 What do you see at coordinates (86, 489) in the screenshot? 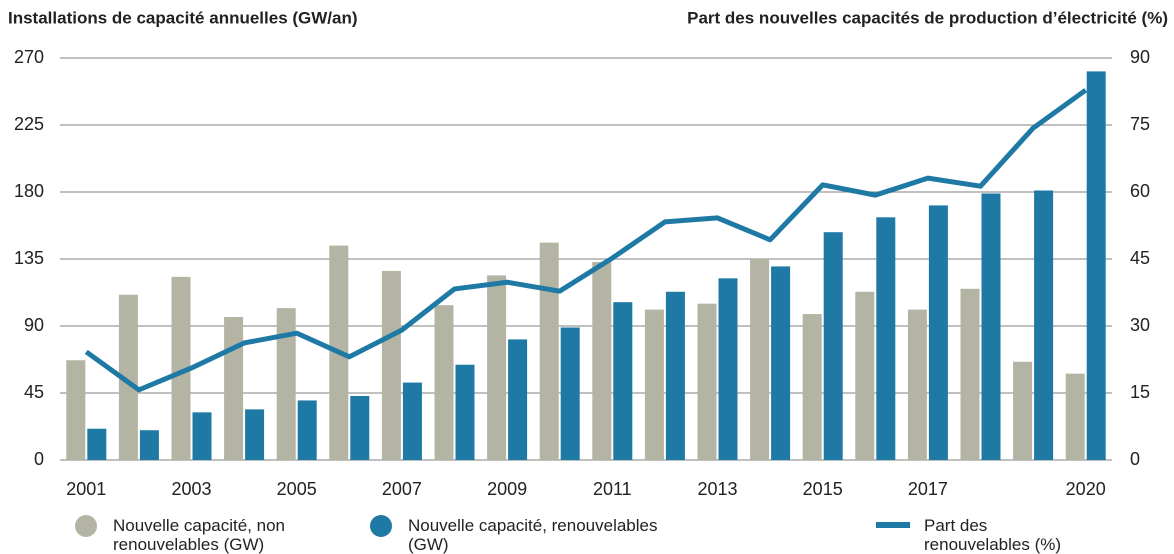
I see `x-tick-label: 2001` at bounding box center [86, 489].